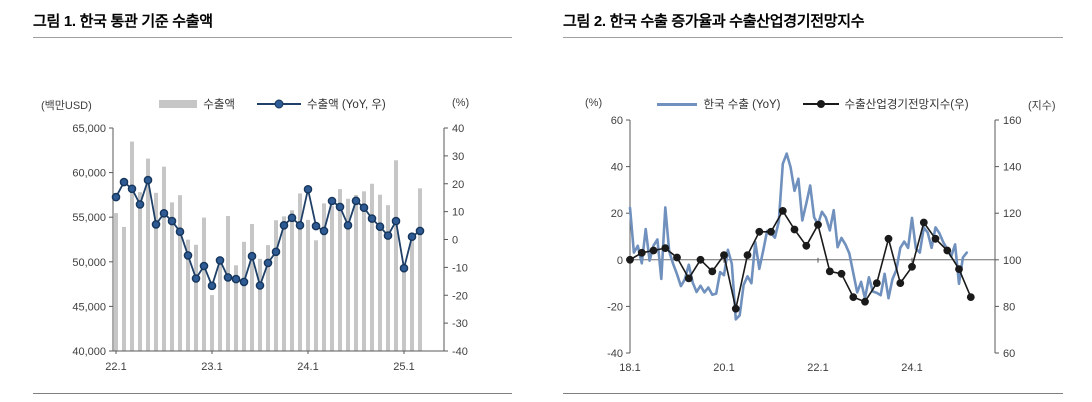  Describe the element at coordinates (1012, 121) in the screenshot. I see `svg-text: 160` at that location.